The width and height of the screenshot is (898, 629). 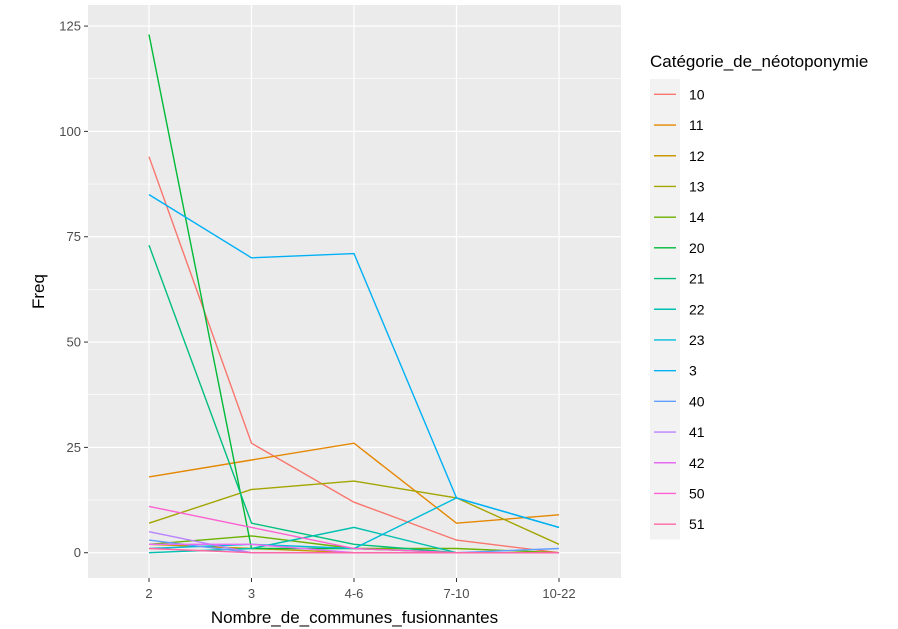 I want to click on legend-label-3: 3, so click(x=693, y=371).